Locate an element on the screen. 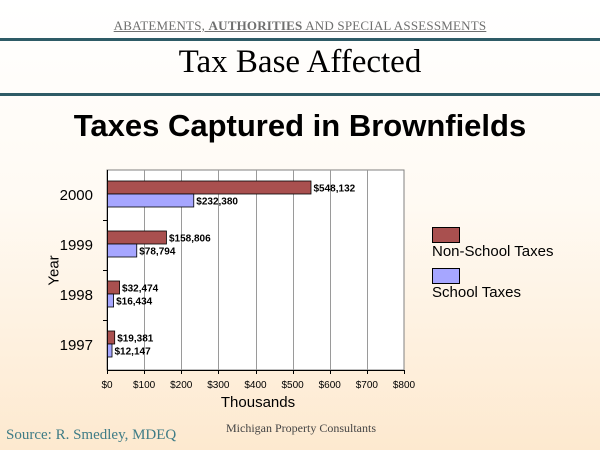  y-tick-label: 1999 is located at coordinates (76, 245).